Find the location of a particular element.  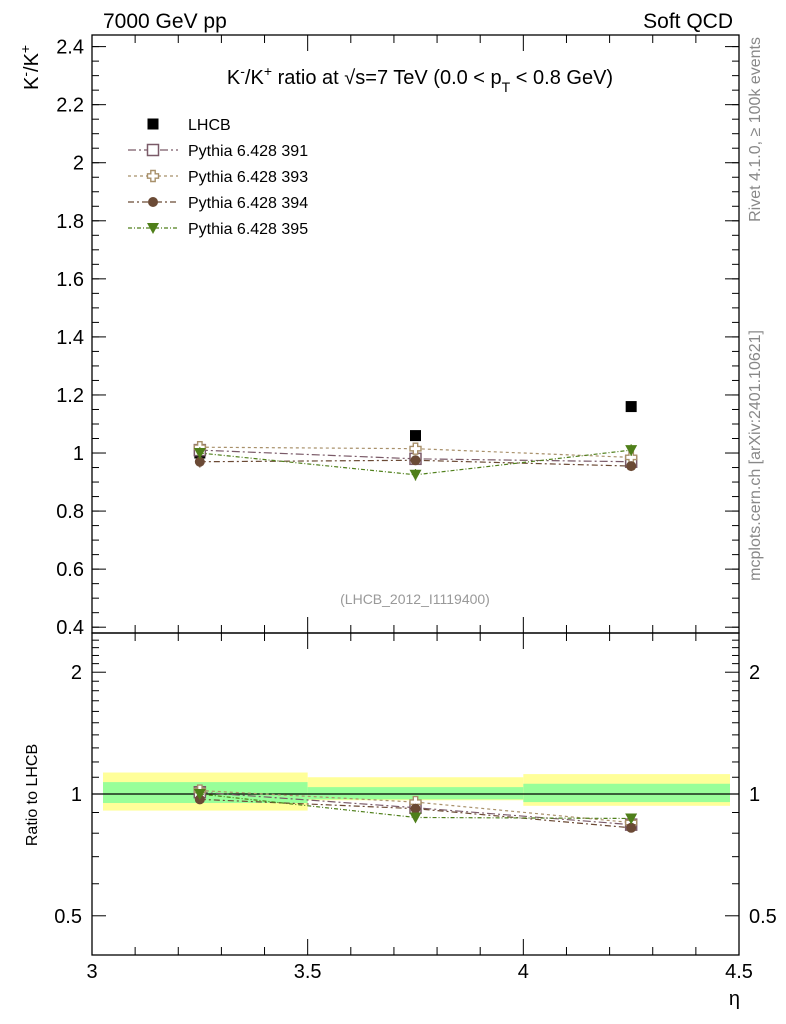

title-sqrt: √ is located at coordinates (349, 78).